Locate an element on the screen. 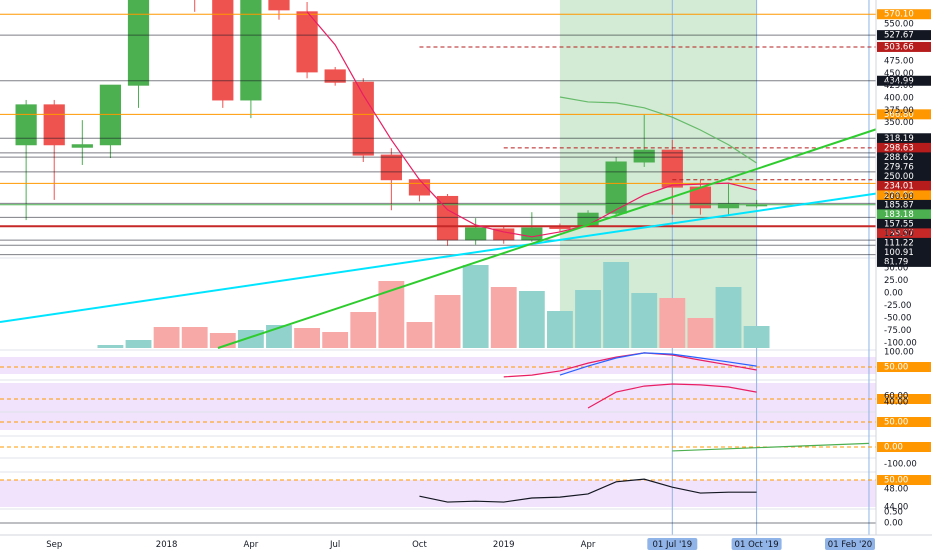 The height and width of the screenshot is (550, 932). price-label: 139.57 is located at coordinates (899, 234).